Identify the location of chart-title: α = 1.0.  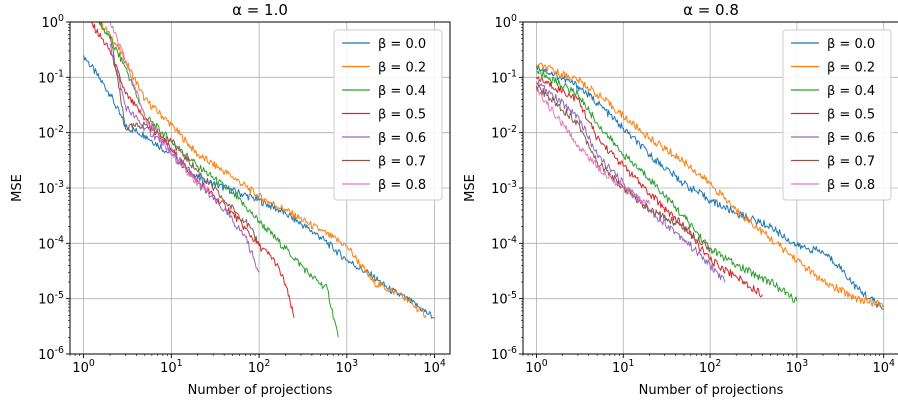
(260, 10).